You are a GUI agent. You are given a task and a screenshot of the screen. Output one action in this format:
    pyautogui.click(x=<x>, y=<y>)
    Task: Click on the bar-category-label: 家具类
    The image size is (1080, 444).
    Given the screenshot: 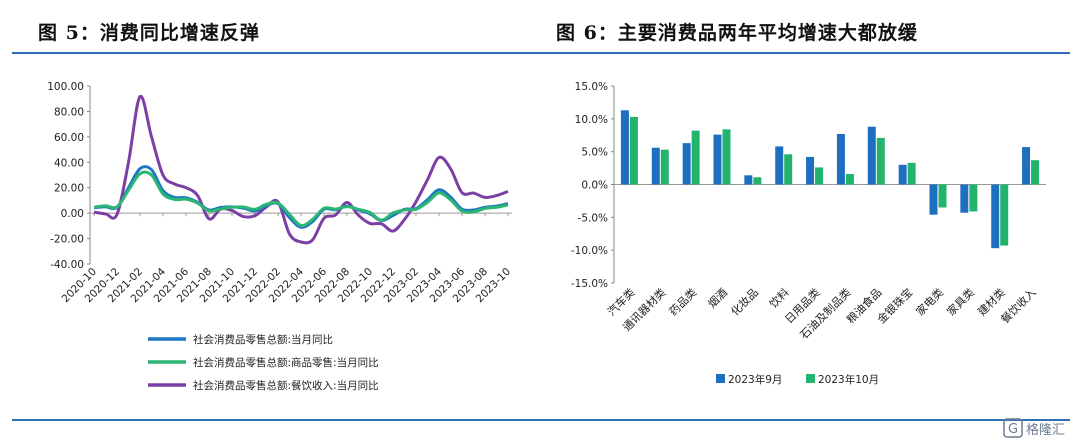 What is the action you would take?
    pyautogui.click(x=960, y=301)
    